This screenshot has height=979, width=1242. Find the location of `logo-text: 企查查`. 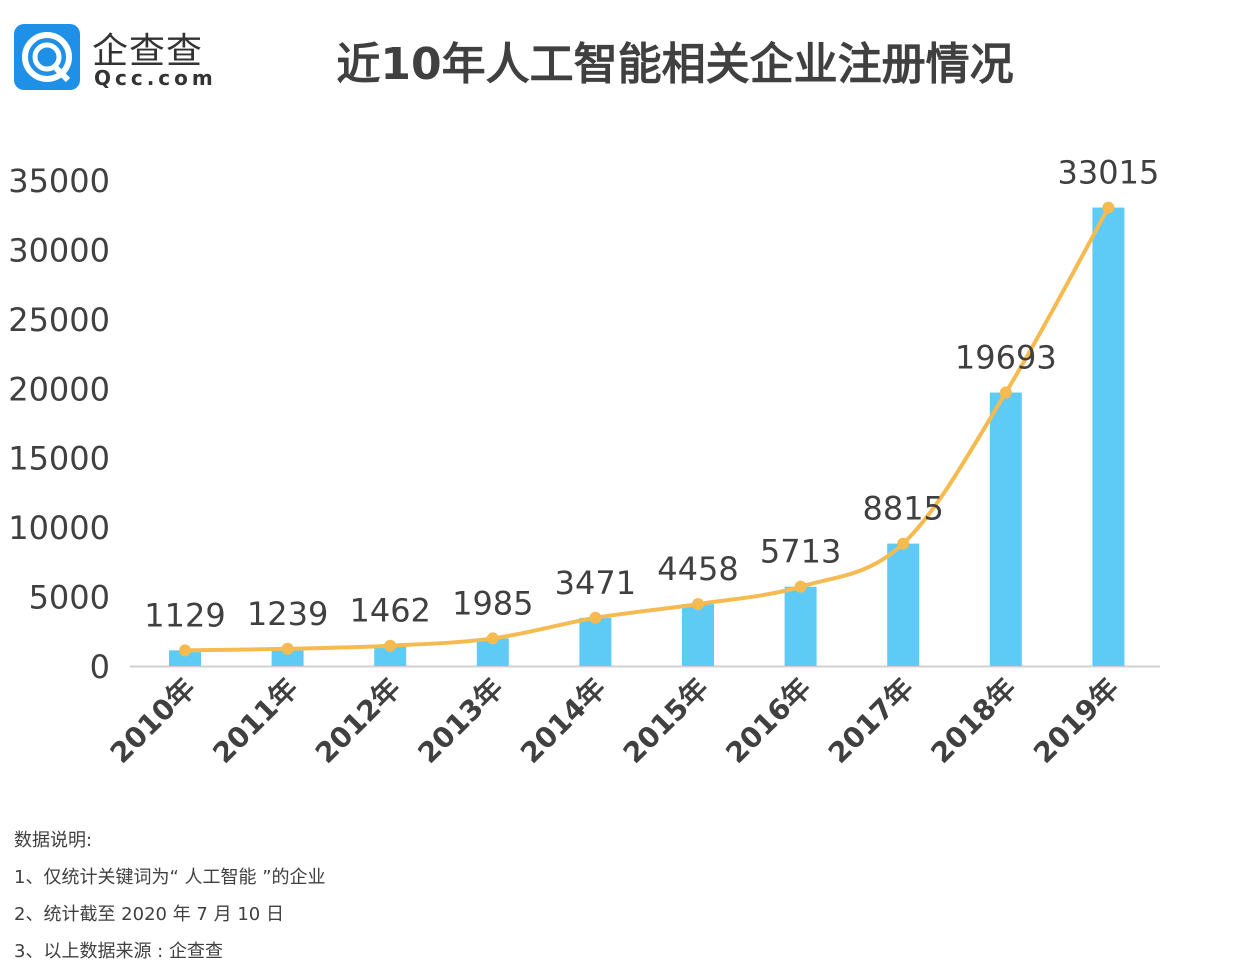

logo-text: 企查查 is located at coordinates (148, 51).